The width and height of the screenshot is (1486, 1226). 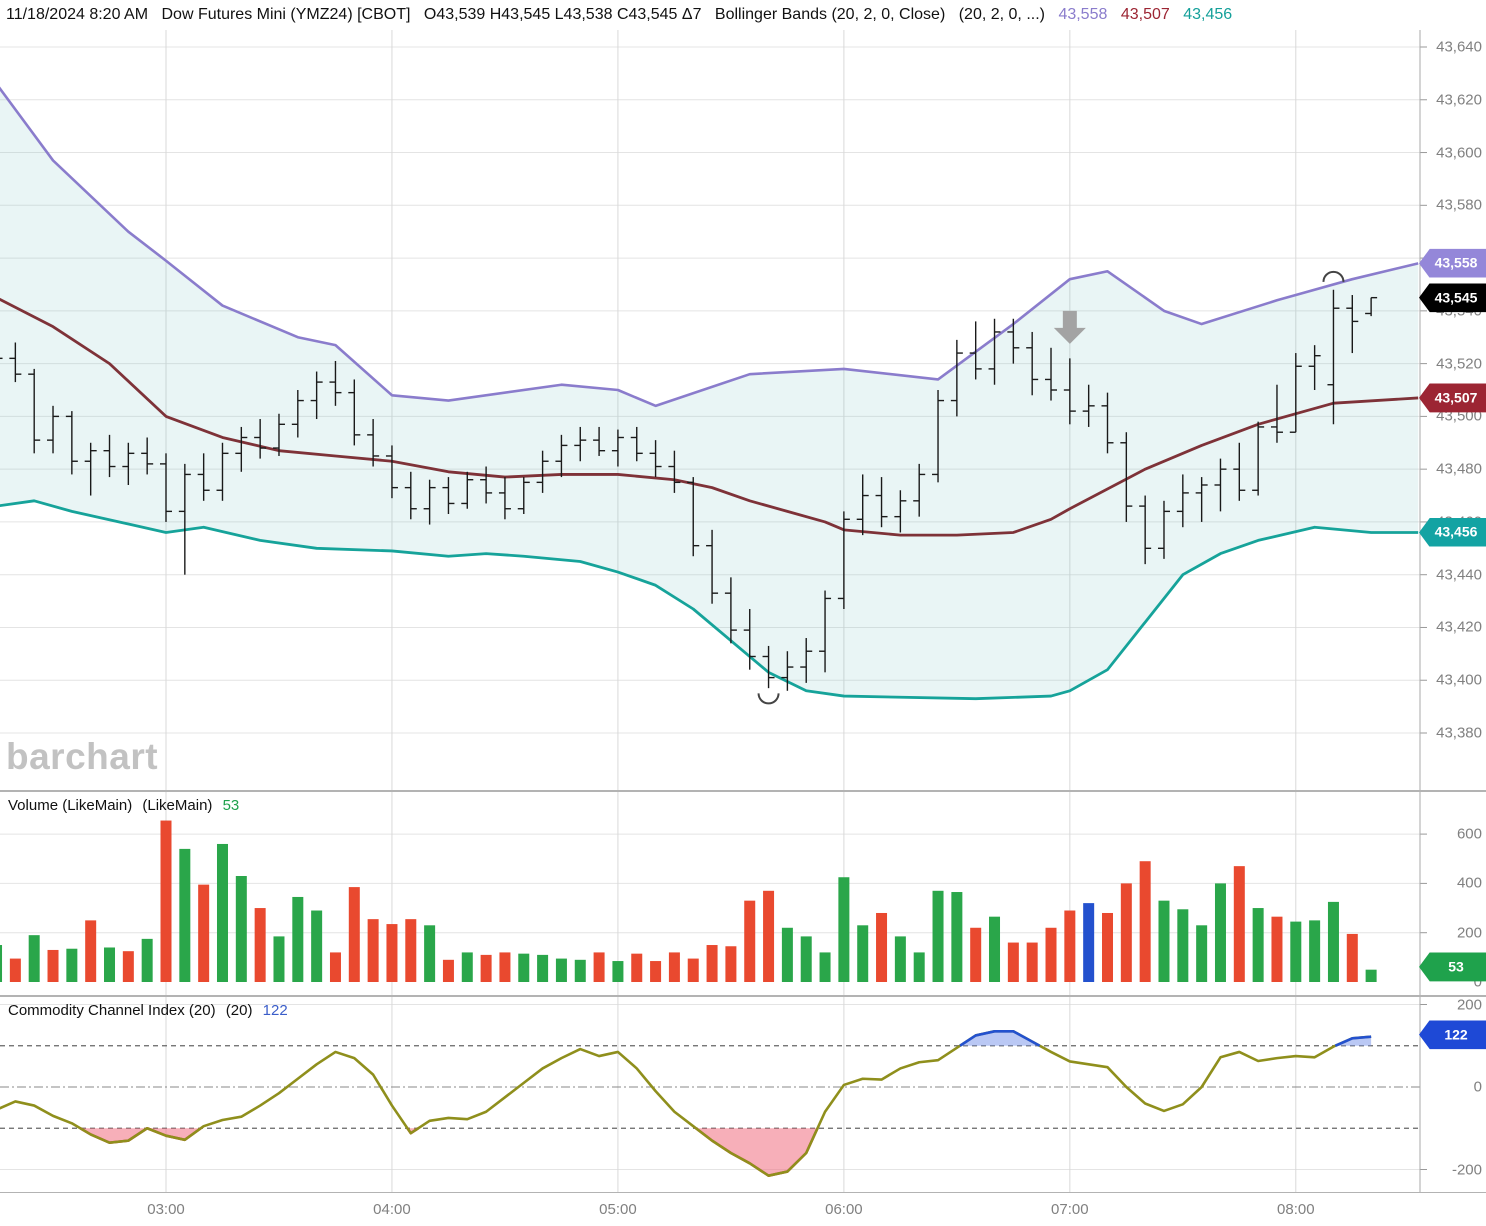 I want to click on price-axis-label: 43,640, so click(x=1459, y=47).